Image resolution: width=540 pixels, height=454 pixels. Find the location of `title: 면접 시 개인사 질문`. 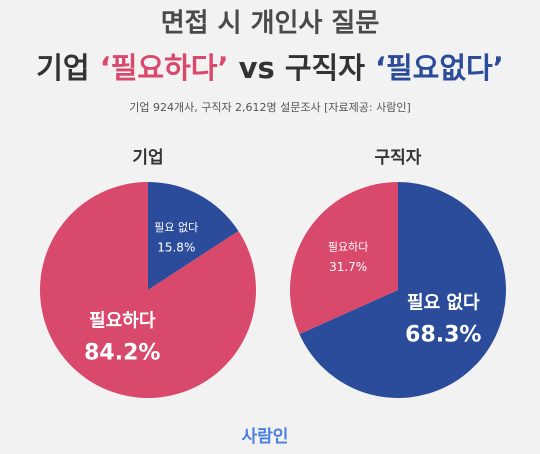

title: 면접 시 개인사 질문 is located at coordinates (270, 24).